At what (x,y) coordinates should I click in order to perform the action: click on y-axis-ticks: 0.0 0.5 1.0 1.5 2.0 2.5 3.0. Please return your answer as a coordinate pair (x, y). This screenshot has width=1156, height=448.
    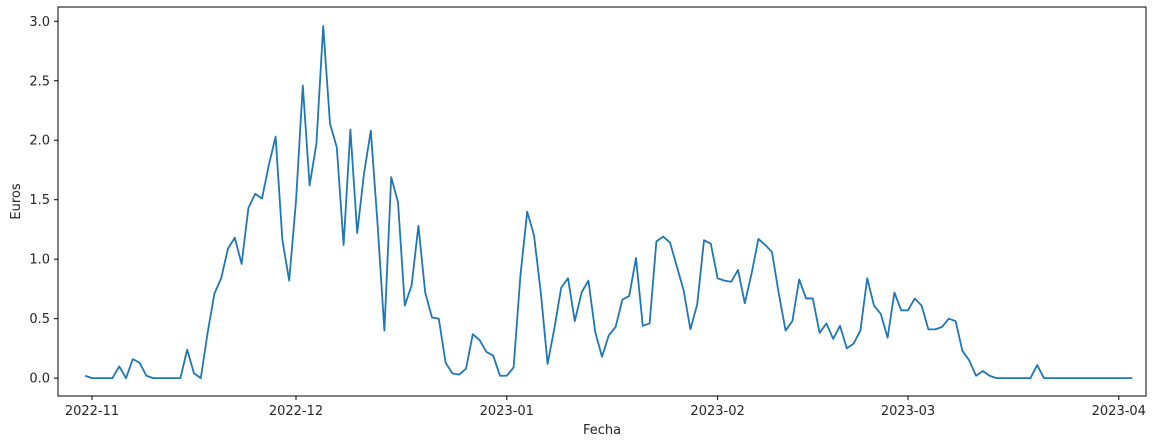
    Looking at the image, I should click on (43, 201).